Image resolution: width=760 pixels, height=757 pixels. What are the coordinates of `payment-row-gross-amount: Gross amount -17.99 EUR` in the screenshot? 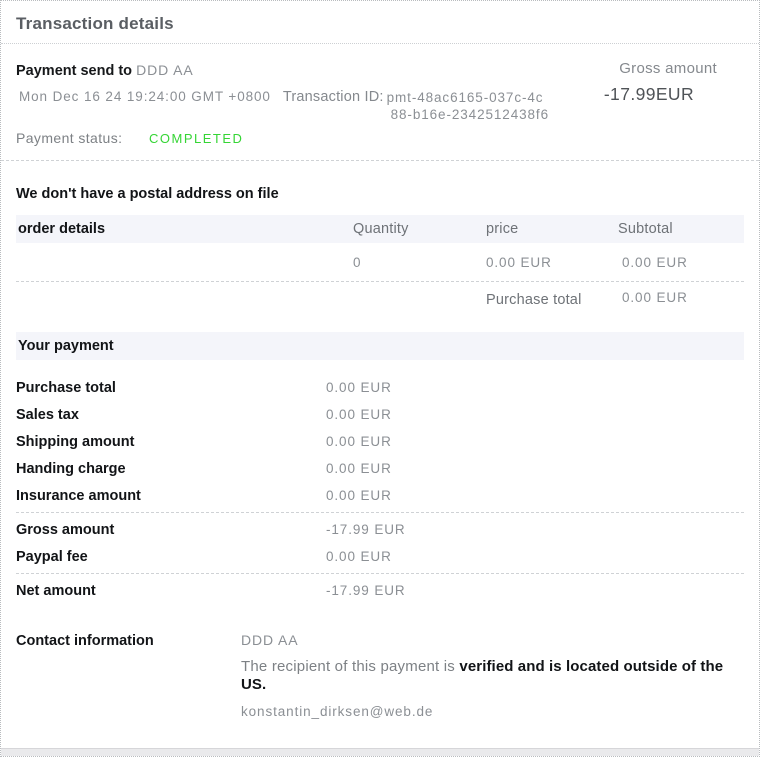 It's located at (380, 529).